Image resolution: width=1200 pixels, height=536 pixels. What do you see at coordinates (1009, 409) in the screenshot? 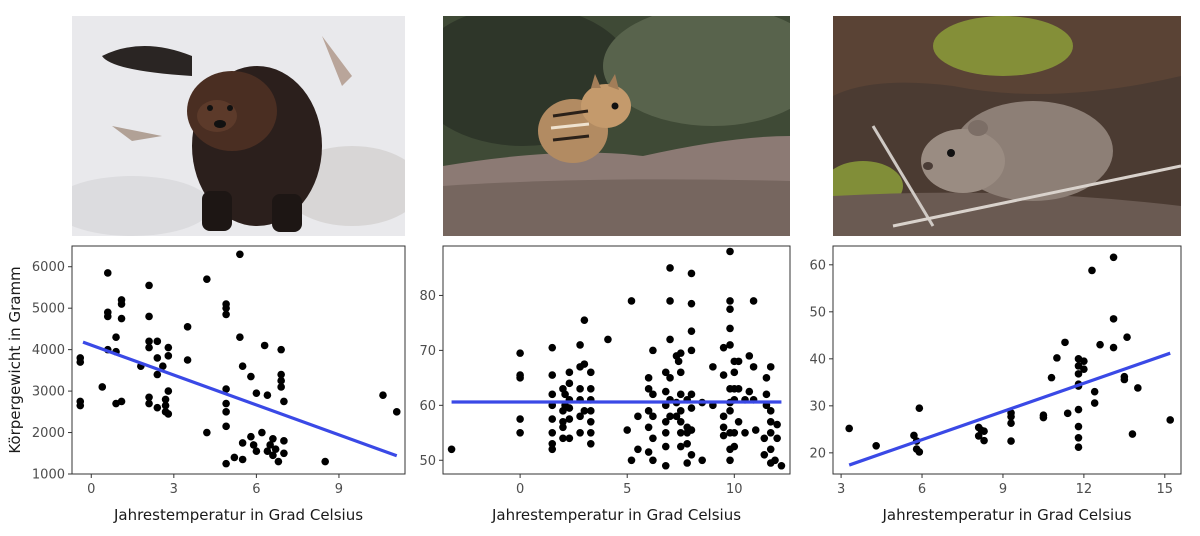
I see `vole-fit-line` at bounding box center [1009, 409].